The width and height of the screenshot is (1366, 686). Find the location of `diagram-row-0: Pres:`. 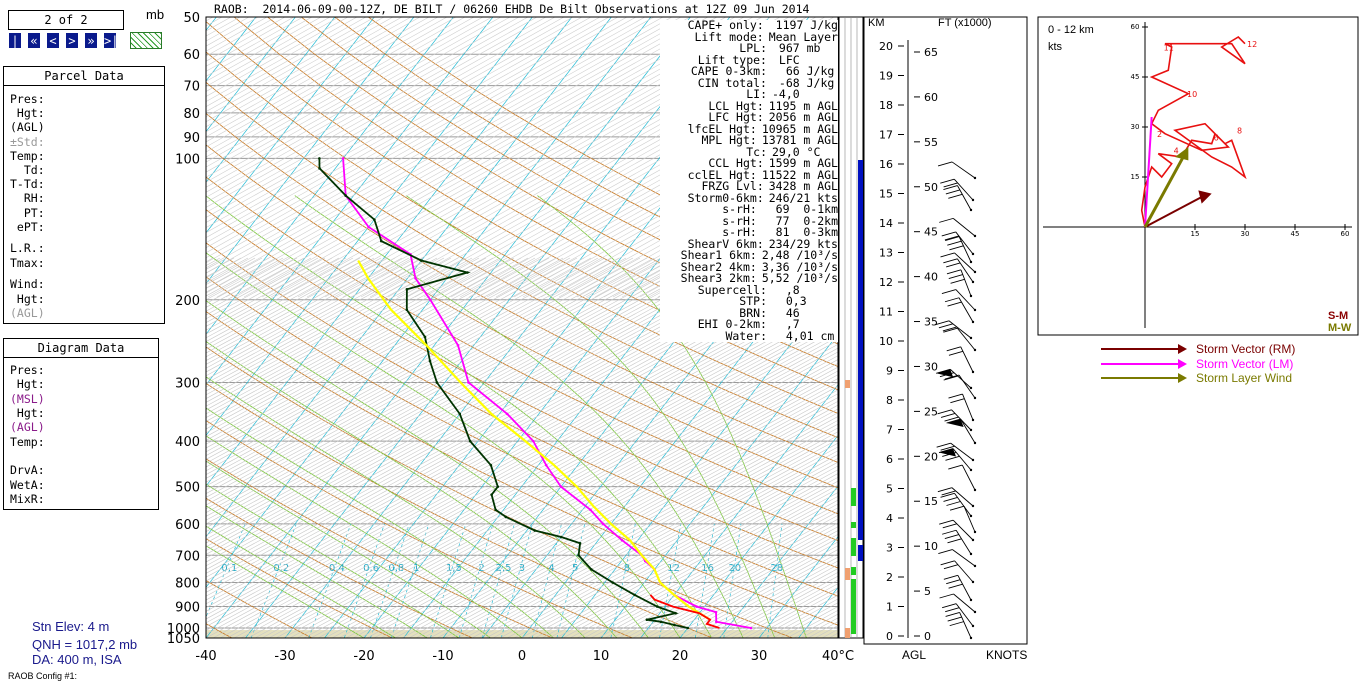

diagram-row-0: Pres: is located at coordinates (27, 370).